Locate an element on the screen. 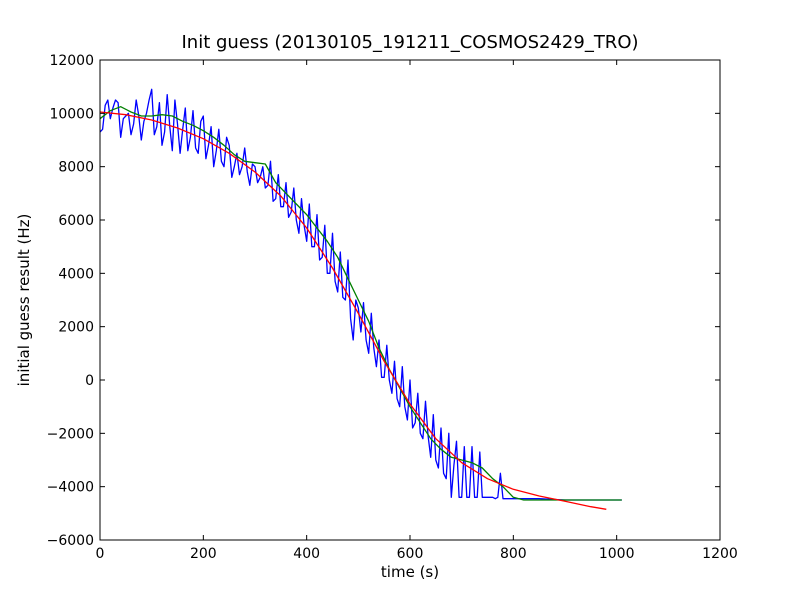 This screenshot has width=800, height=600. y-tick-label: 4000 is located at coordinates (76, 274).